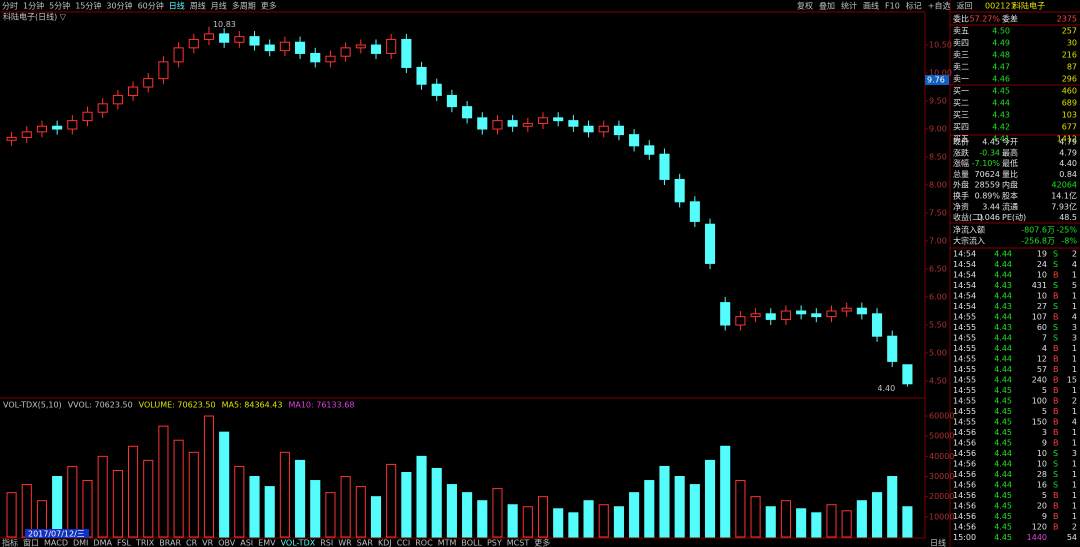  Describe the element at coordinates (170, 543) in the screenshot. I see `indicator-tab: BRAR` at that location.